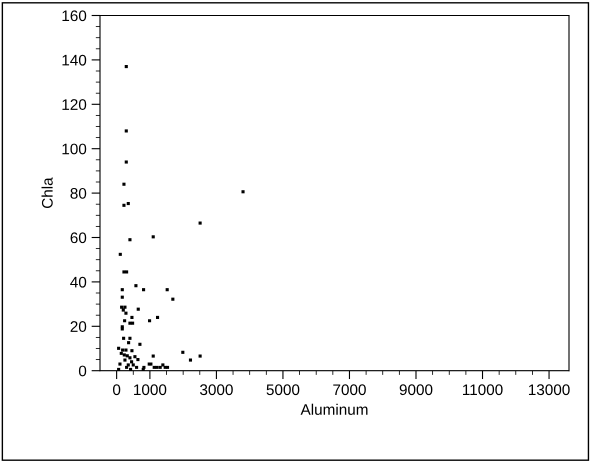  Describe the element at coordinates (82, 371) in the screenshot. I see `y-tick-label: 0` at that location.